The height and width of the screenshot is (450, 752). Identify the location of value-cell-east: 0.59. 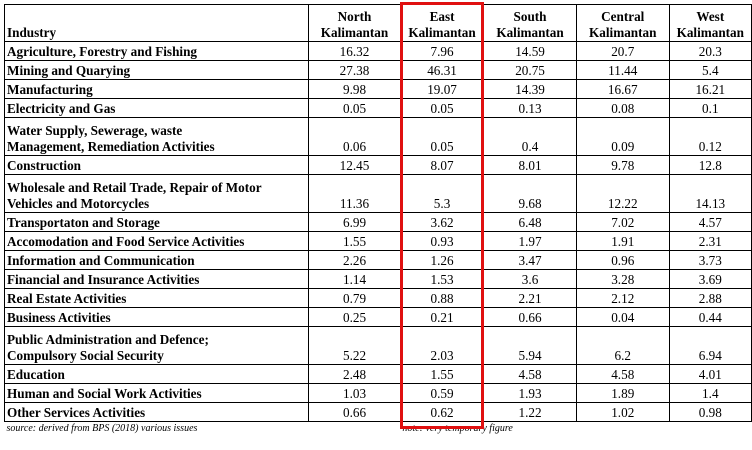
(442, 393).